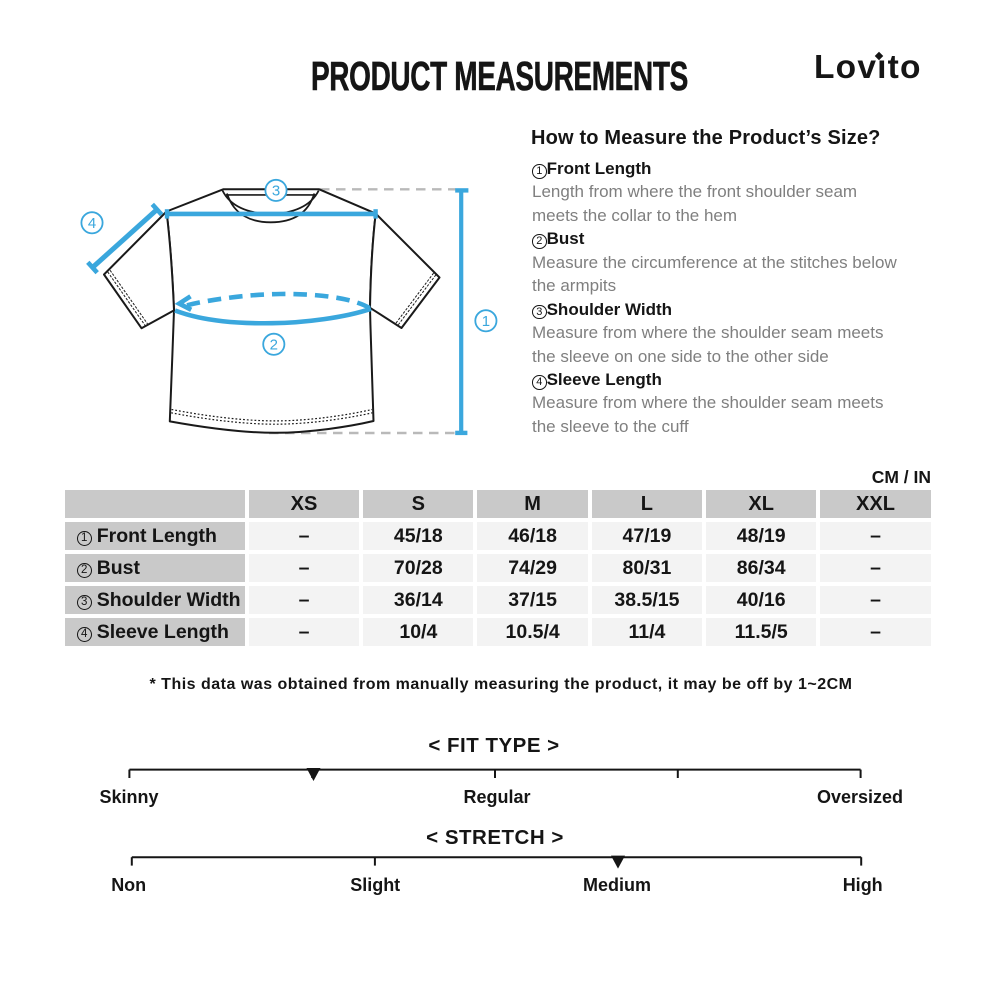  What do you see at coordinates (276, 191) in the screenshot?
I see `svg-text: 3` at bounding box center [276, 191].